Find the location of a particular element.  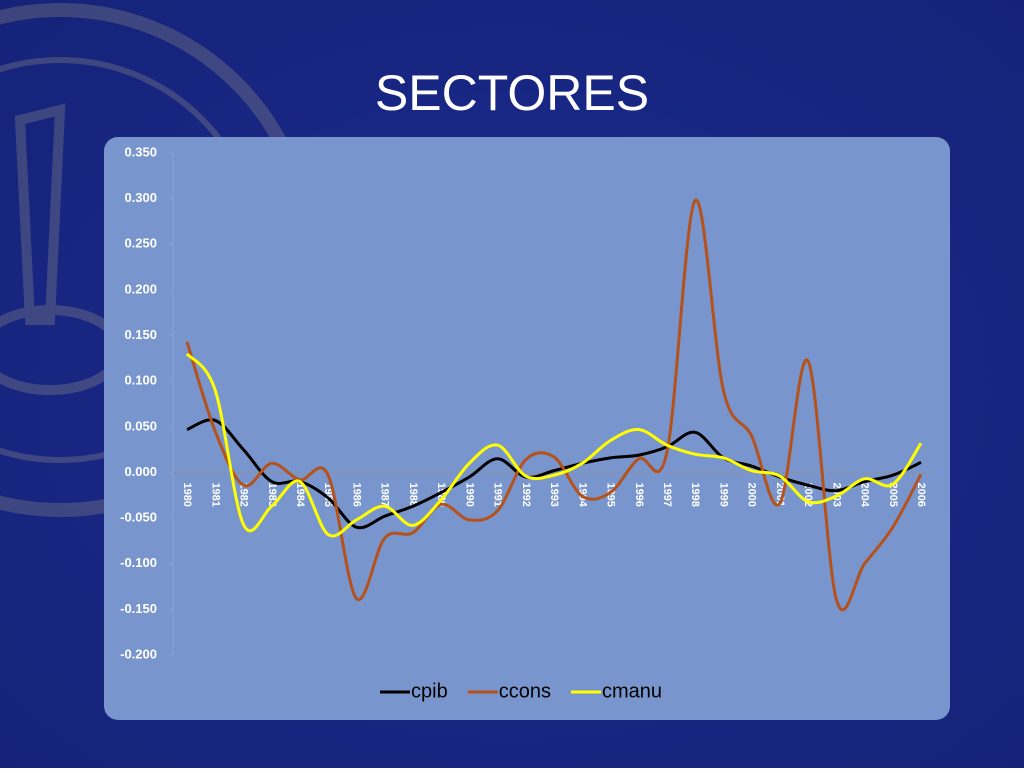

y-tick-label: 0.250 is located at coordinates (140, 243).